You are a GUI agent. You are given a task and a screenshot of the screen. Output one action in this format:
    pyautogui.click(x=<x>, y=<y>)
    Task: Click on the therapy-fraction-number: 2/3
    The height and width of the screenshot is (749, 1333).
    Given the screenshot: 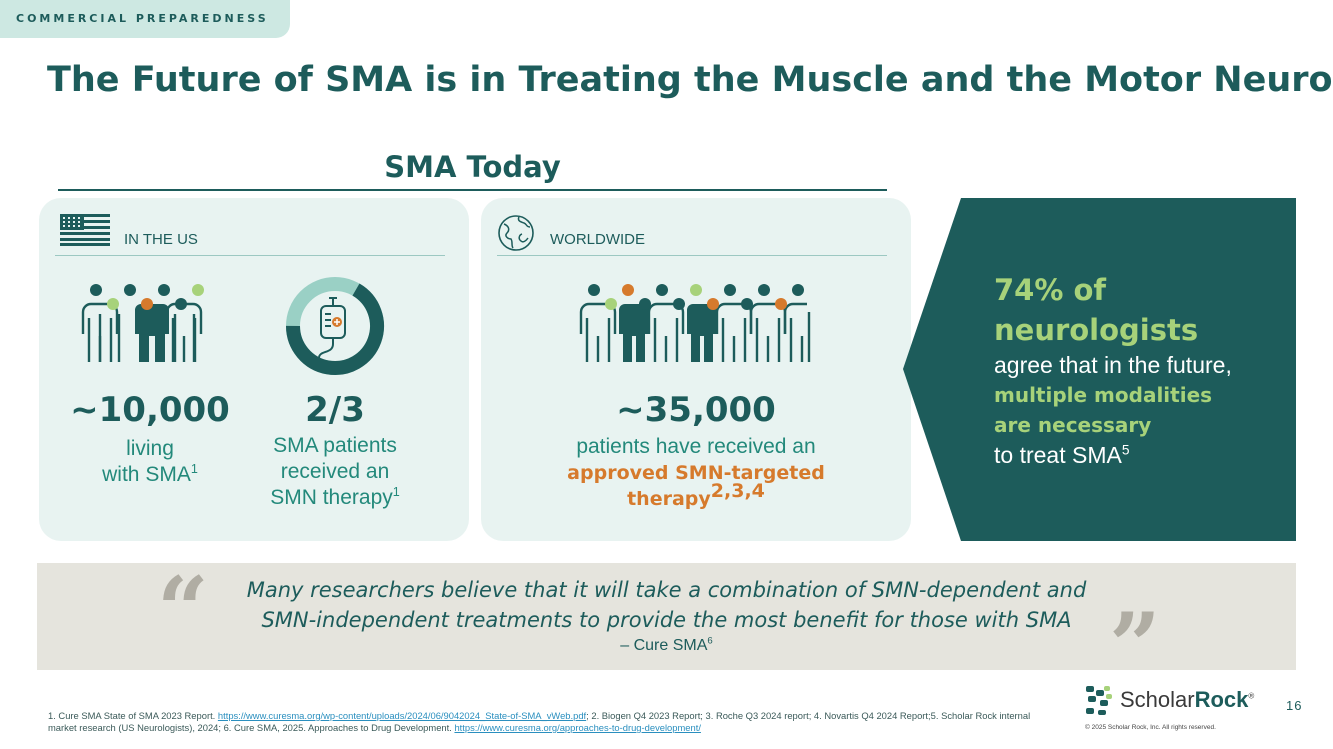 What is the action you would take?
    pyautogui.click(x=335, y=410)
    